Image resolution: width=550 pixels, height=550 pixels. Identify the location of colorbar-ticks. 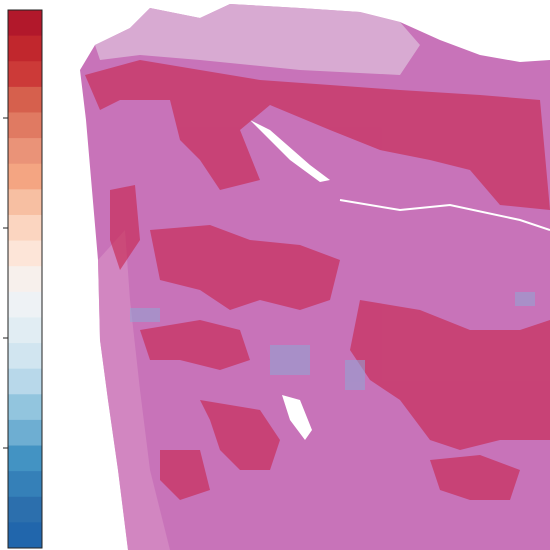
(5, 283).